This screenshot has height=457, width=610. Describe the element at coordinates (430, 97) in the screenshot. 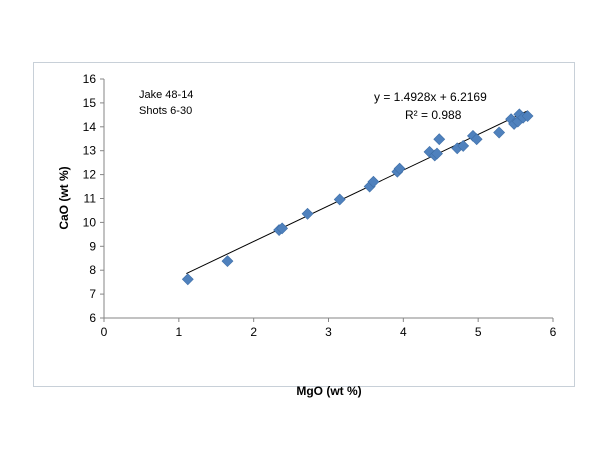

I see `trendline-equation: y = 1.4928x + 6.2169` at that location.